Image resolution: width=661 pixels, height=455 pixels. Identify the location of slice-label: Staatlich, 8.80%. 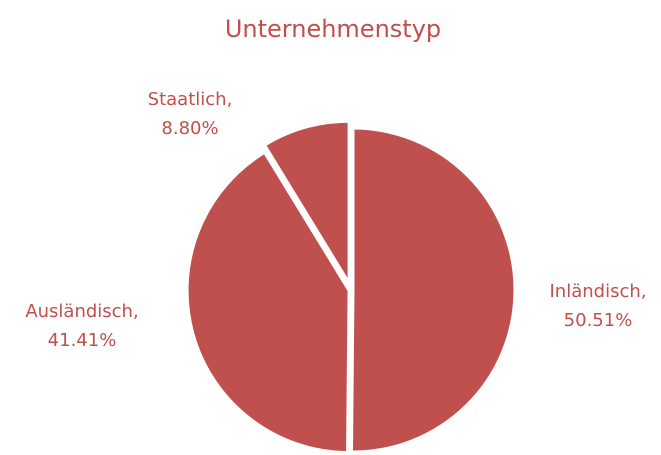
(190, 114).